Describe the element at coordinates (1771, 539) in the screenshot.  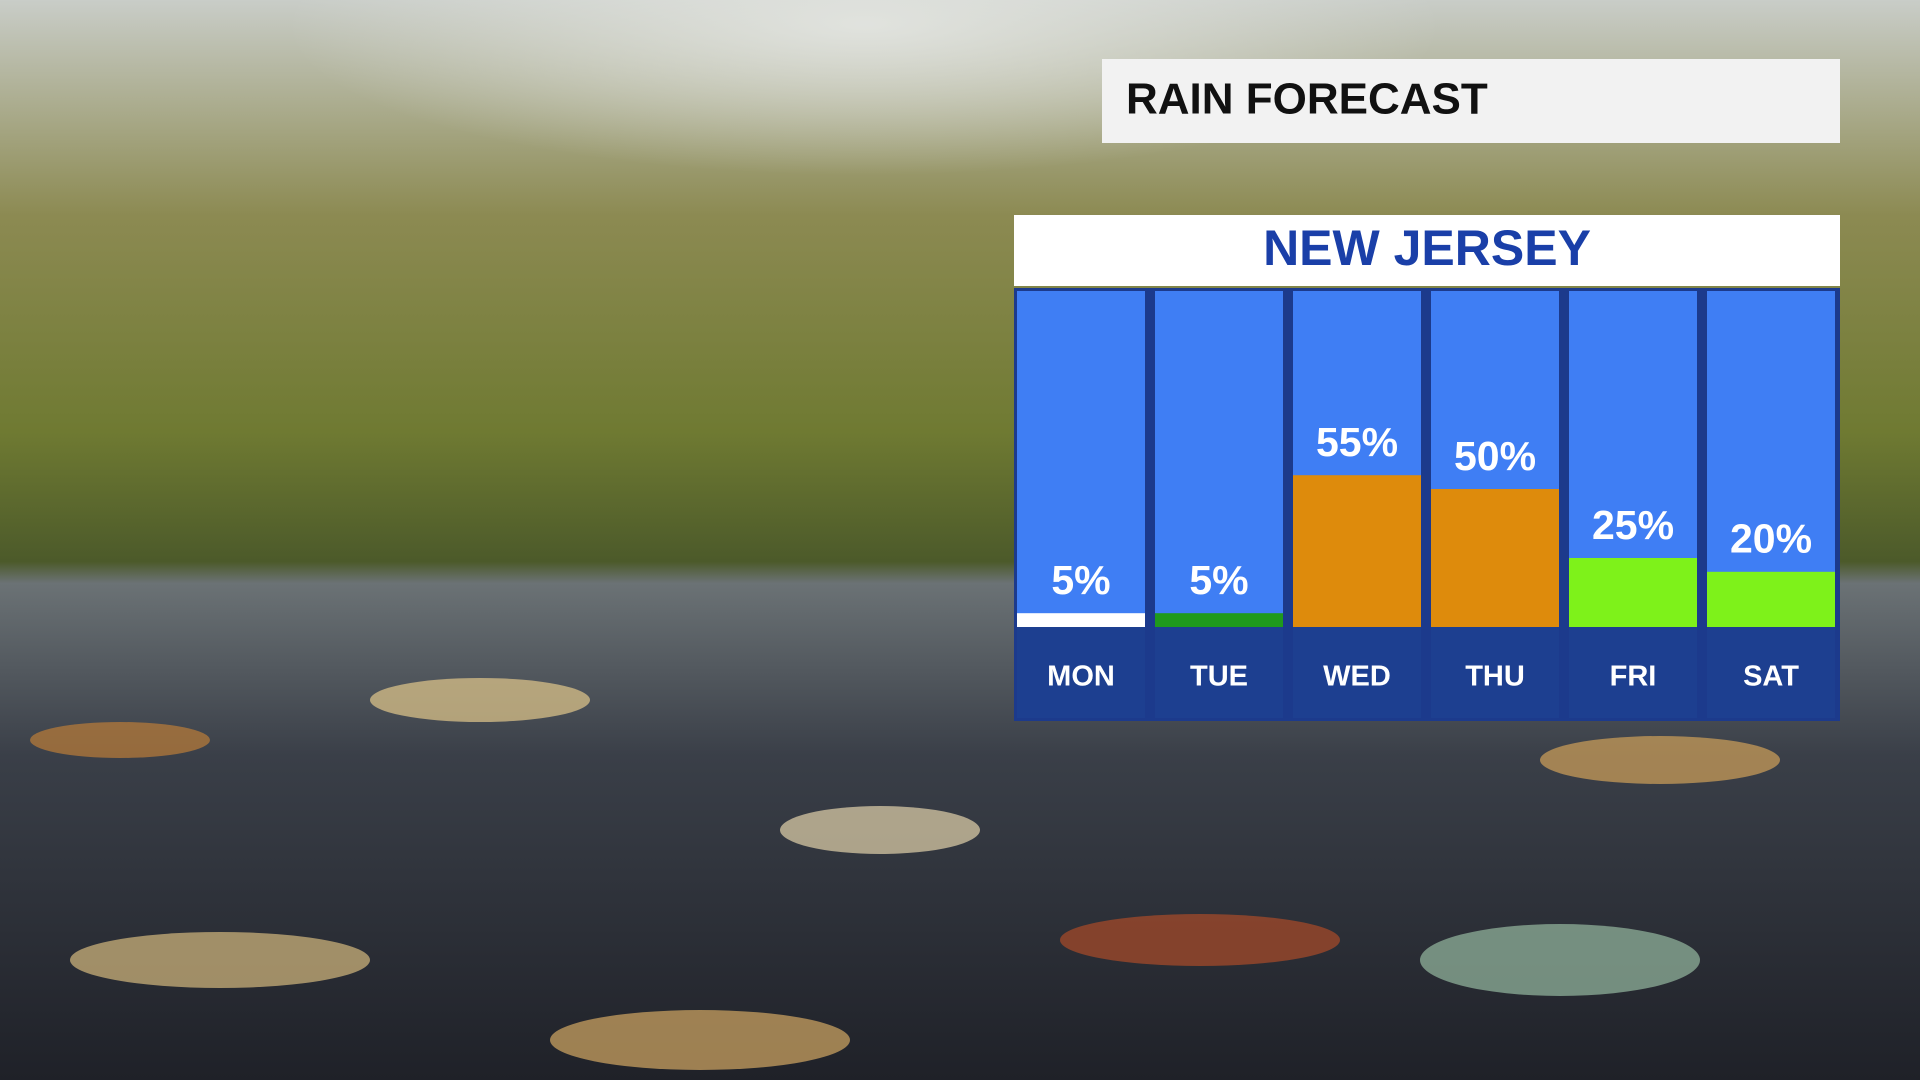
I see `value-label: 20%` at that location.